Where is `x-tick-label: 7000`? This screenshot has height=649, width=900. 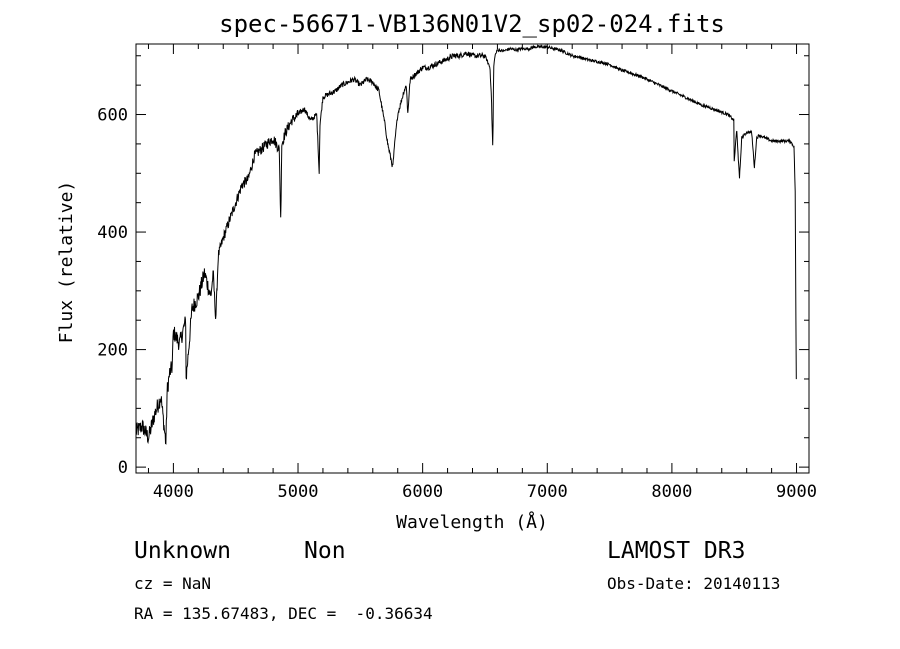 x-tick-label: 7000 is located at coordinates (547, 492).